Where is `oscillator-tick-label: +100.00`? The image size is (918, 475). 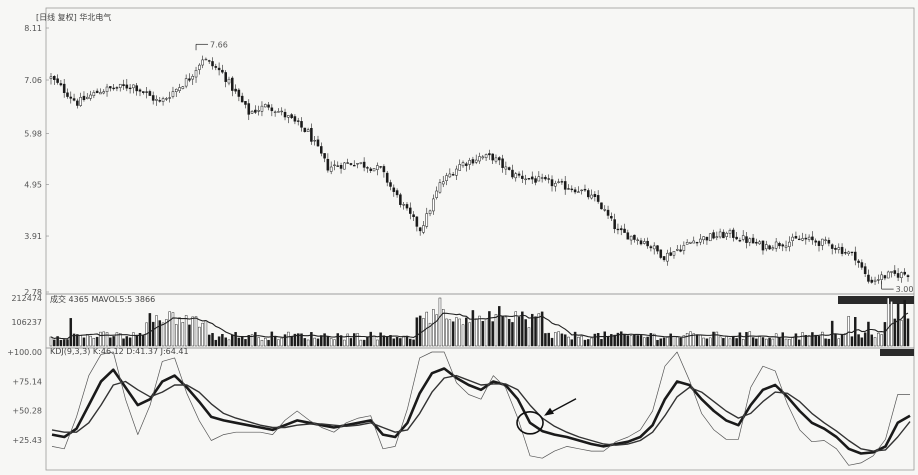 oscillator-tick-label: +100.00 is located at coordinates (24, 352).